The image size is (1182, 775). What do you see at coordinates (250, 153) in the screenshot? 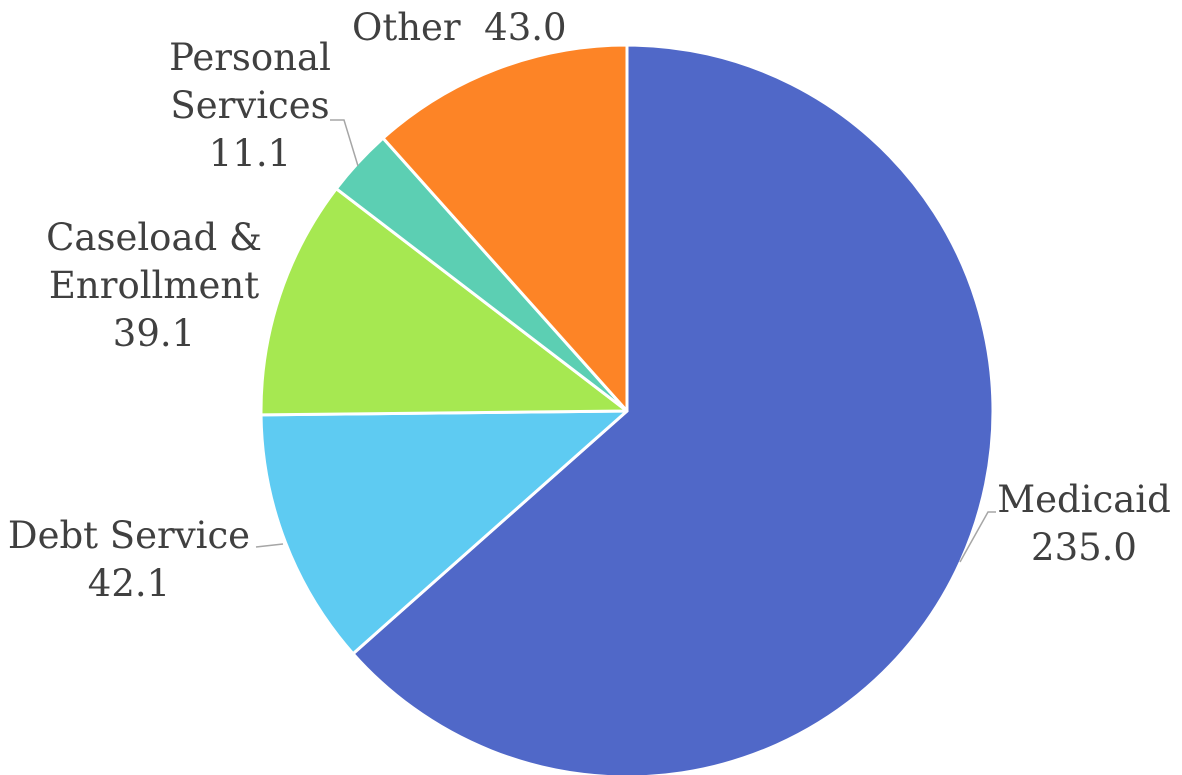
I see `label-value: 11.1` at bounding box center [250, 153].